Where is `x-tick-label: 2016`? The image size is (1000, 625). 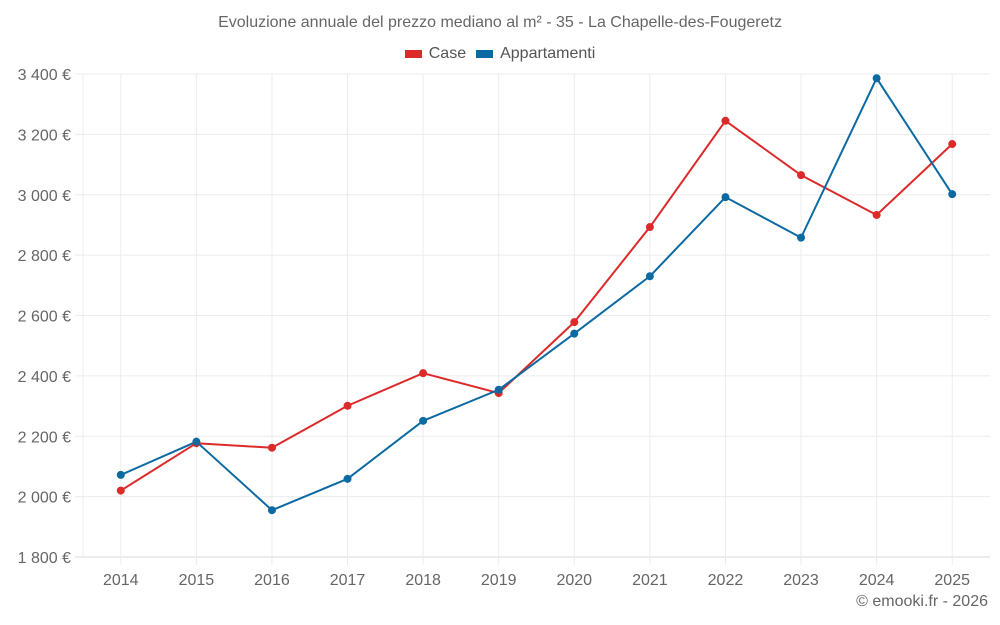 x-tick-label: 2016 is located at coordinates (272, 580).